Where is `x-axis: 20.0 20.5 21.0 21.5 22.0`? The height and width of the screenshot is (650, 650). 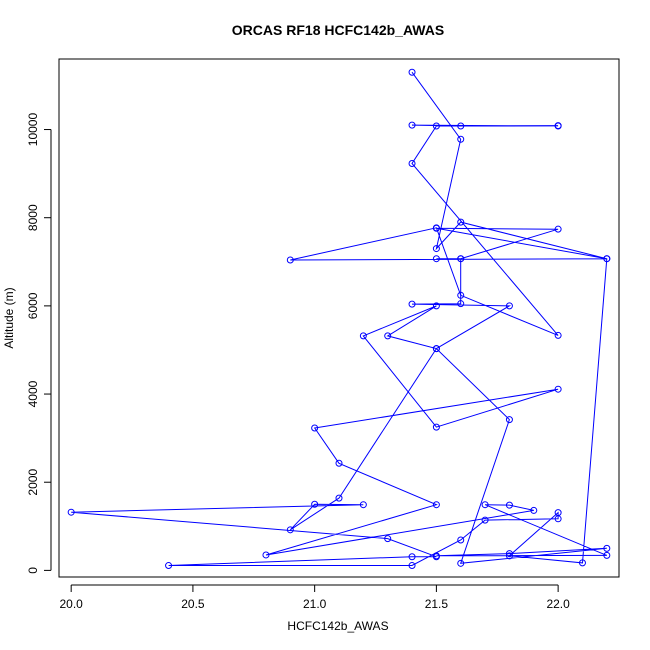
x-axis: 20.0 20.5 21.0 21.5 22.0 is located at coordinates (314, 597).